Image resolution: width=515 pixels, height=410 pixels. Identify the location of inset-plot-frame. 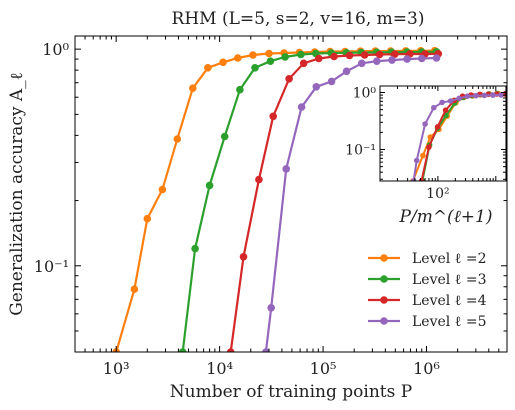
(443, 133).